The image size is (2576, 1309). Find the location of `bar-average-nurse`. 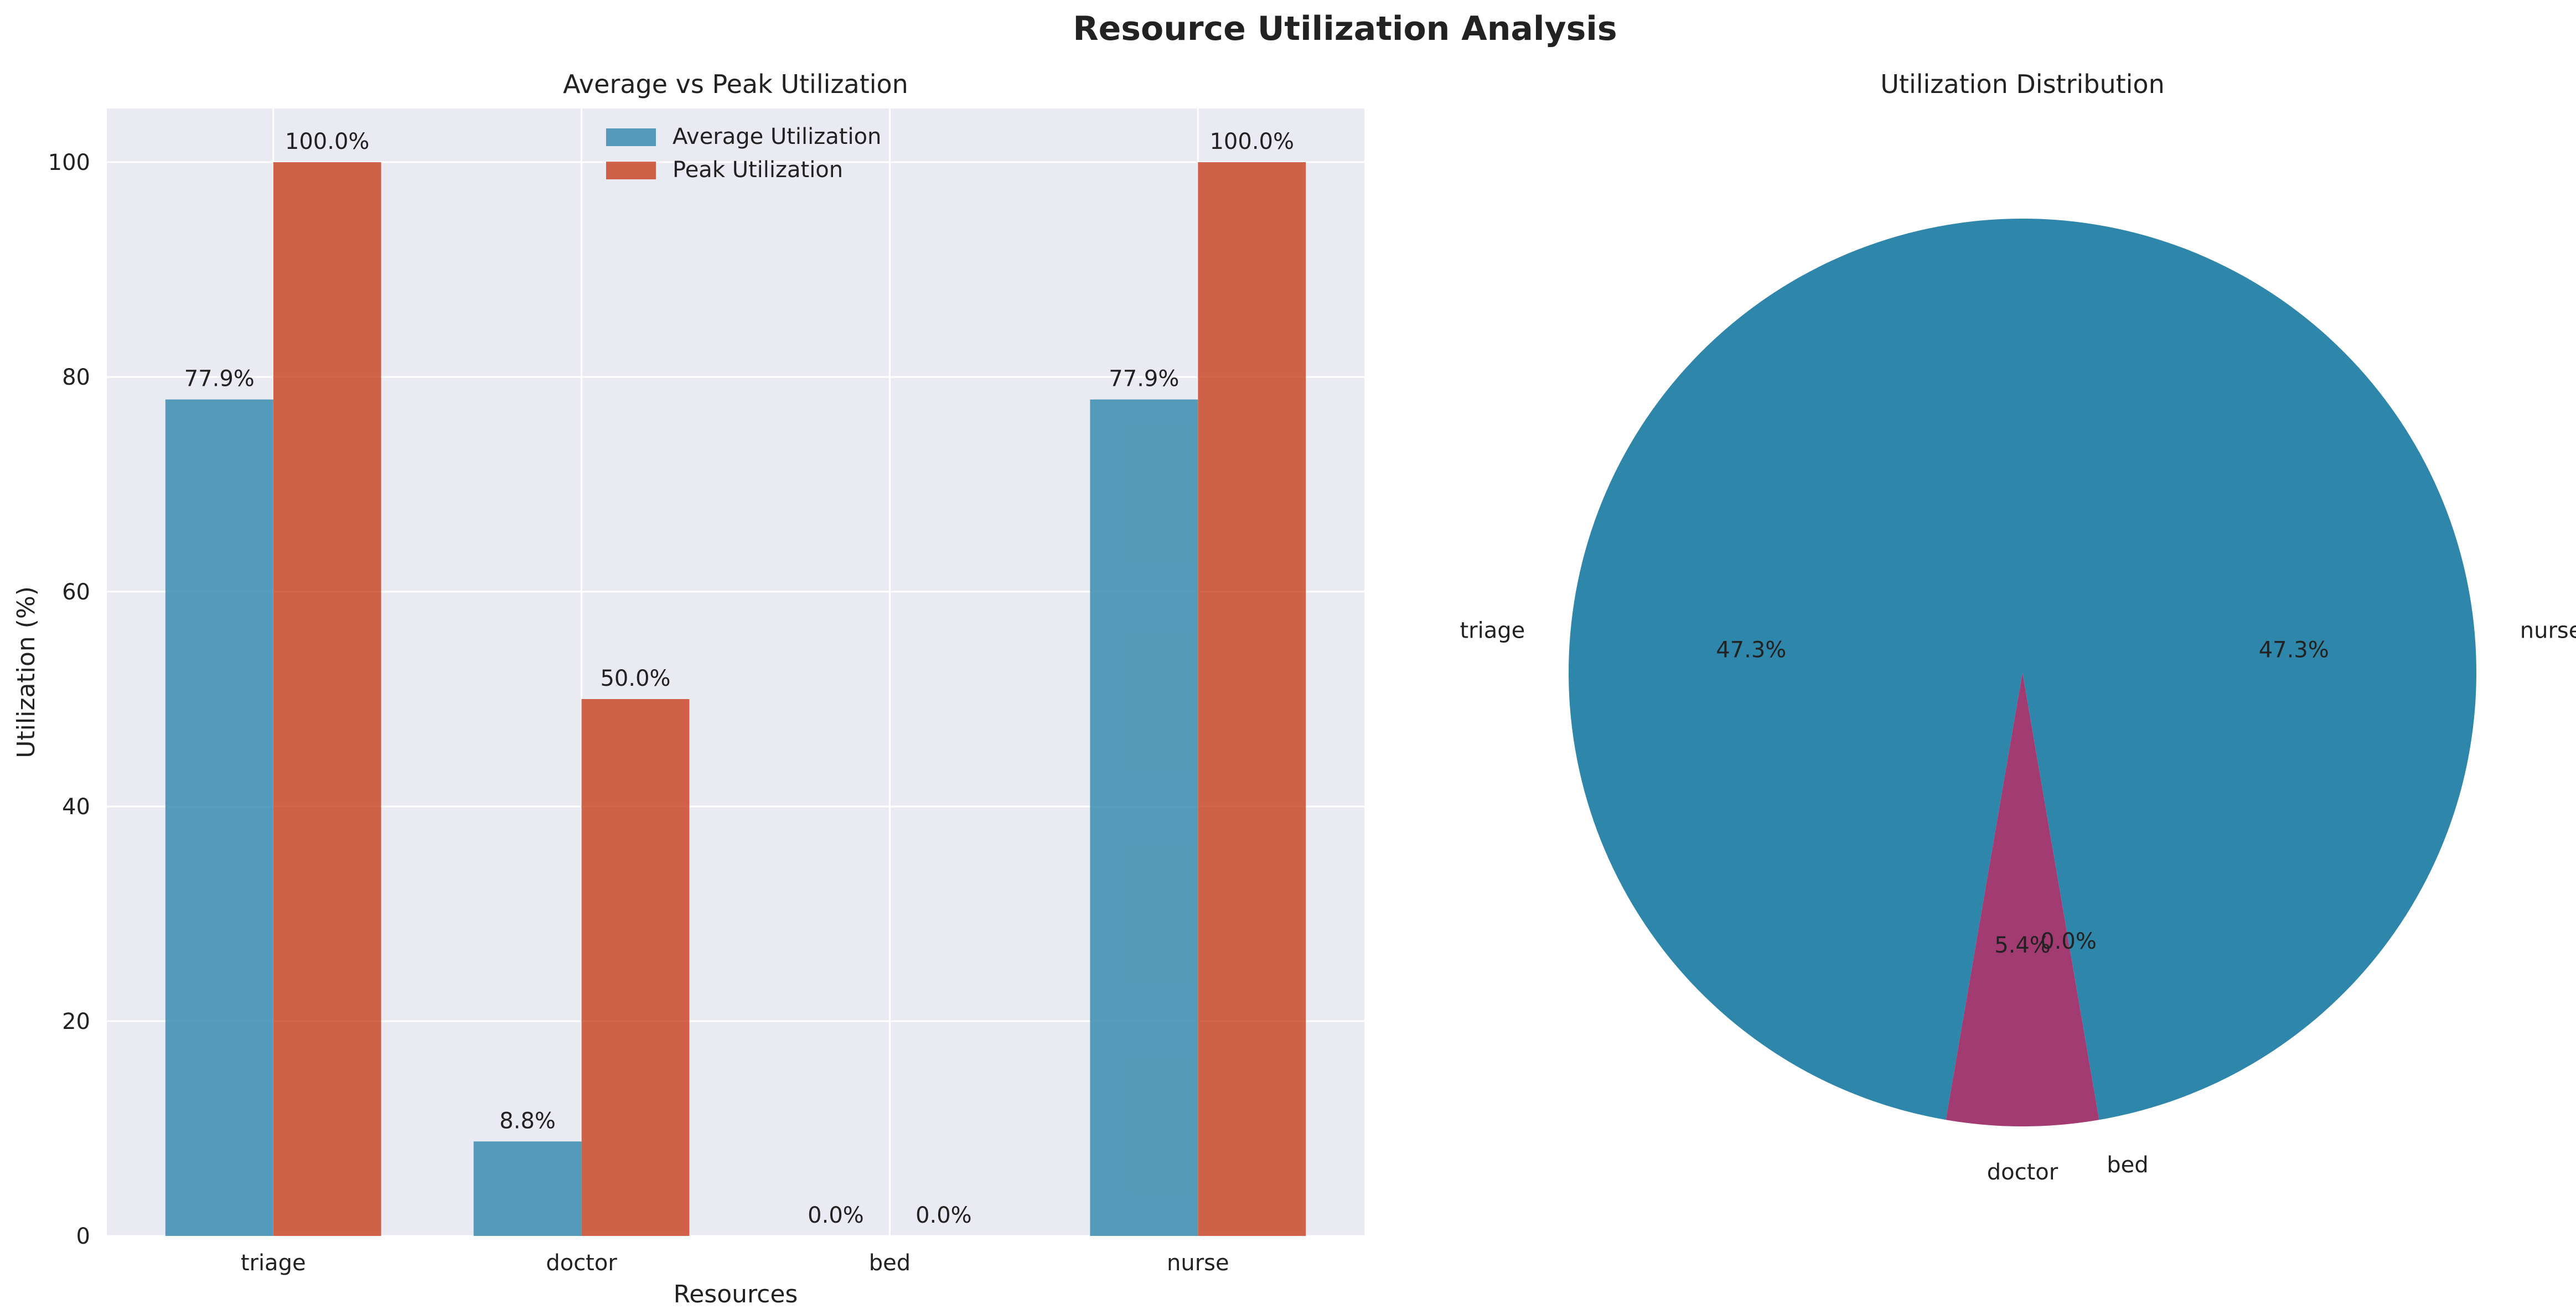

bar-average-nurse is located at coordinates (1144, 818).